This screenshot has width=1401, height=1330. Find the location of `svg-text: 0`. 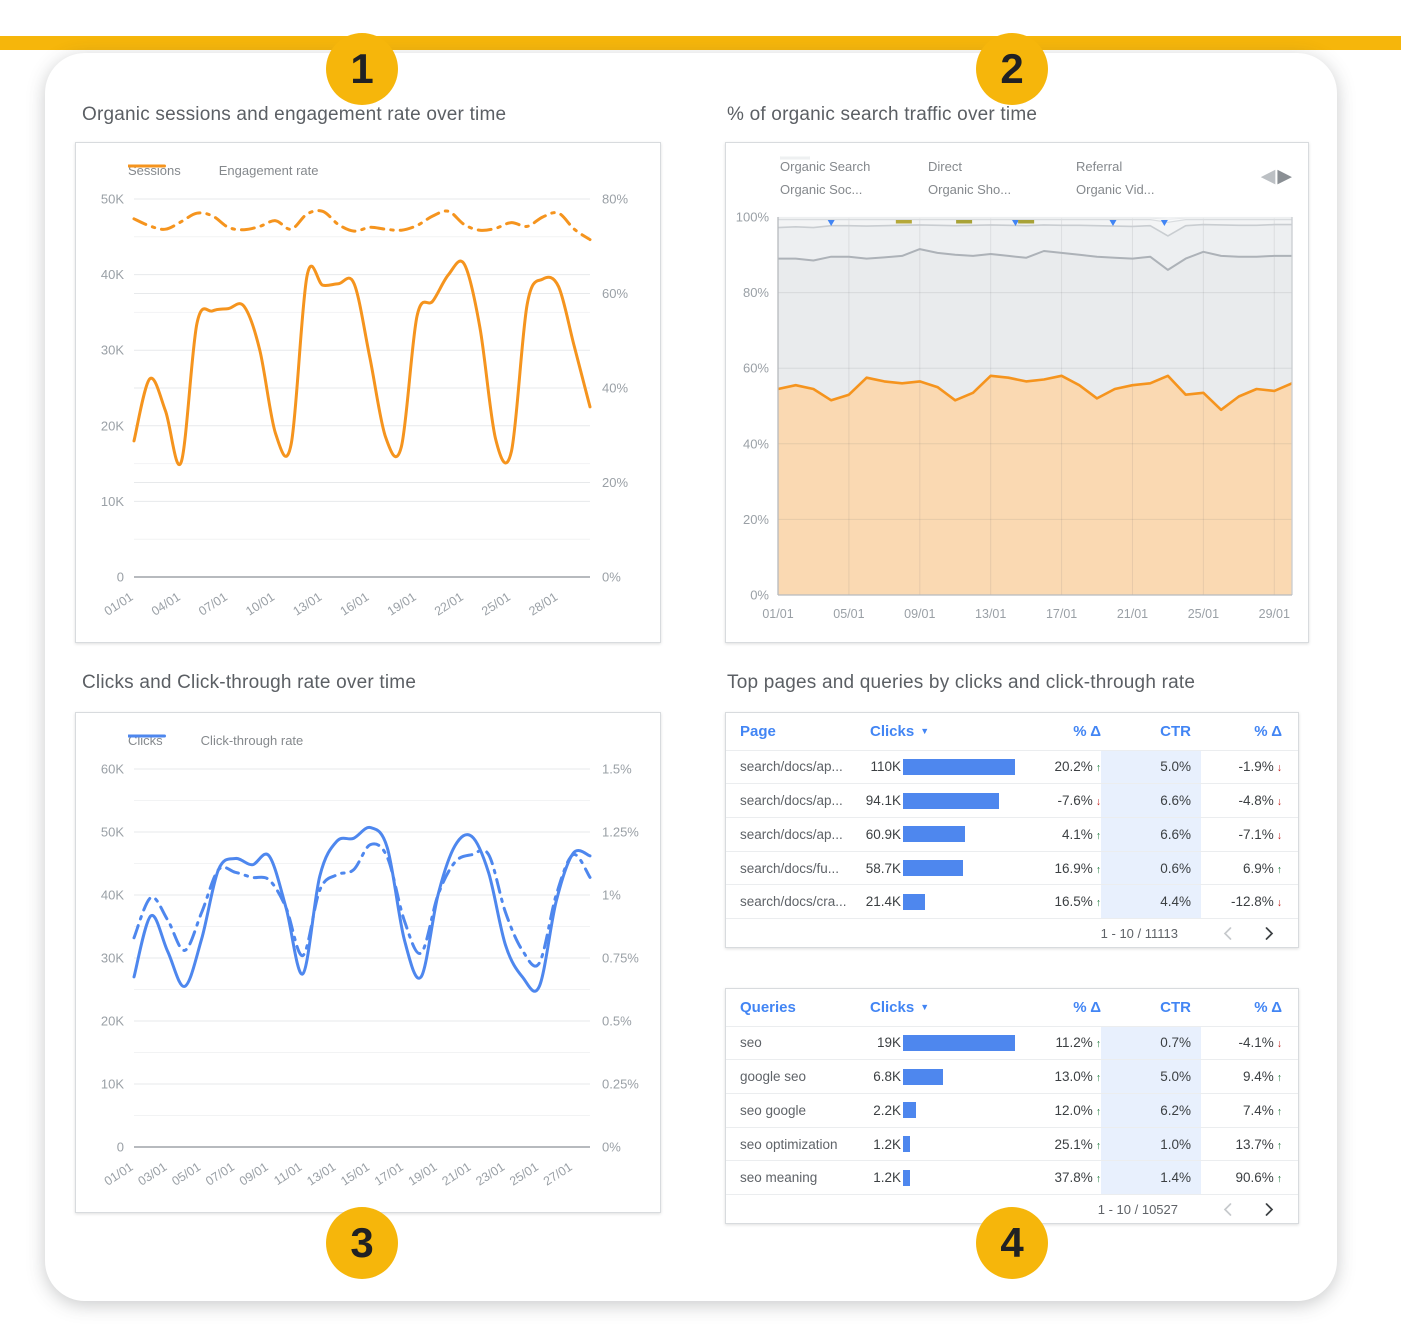

svg-text: 0 is located at coordinates (120, 577).